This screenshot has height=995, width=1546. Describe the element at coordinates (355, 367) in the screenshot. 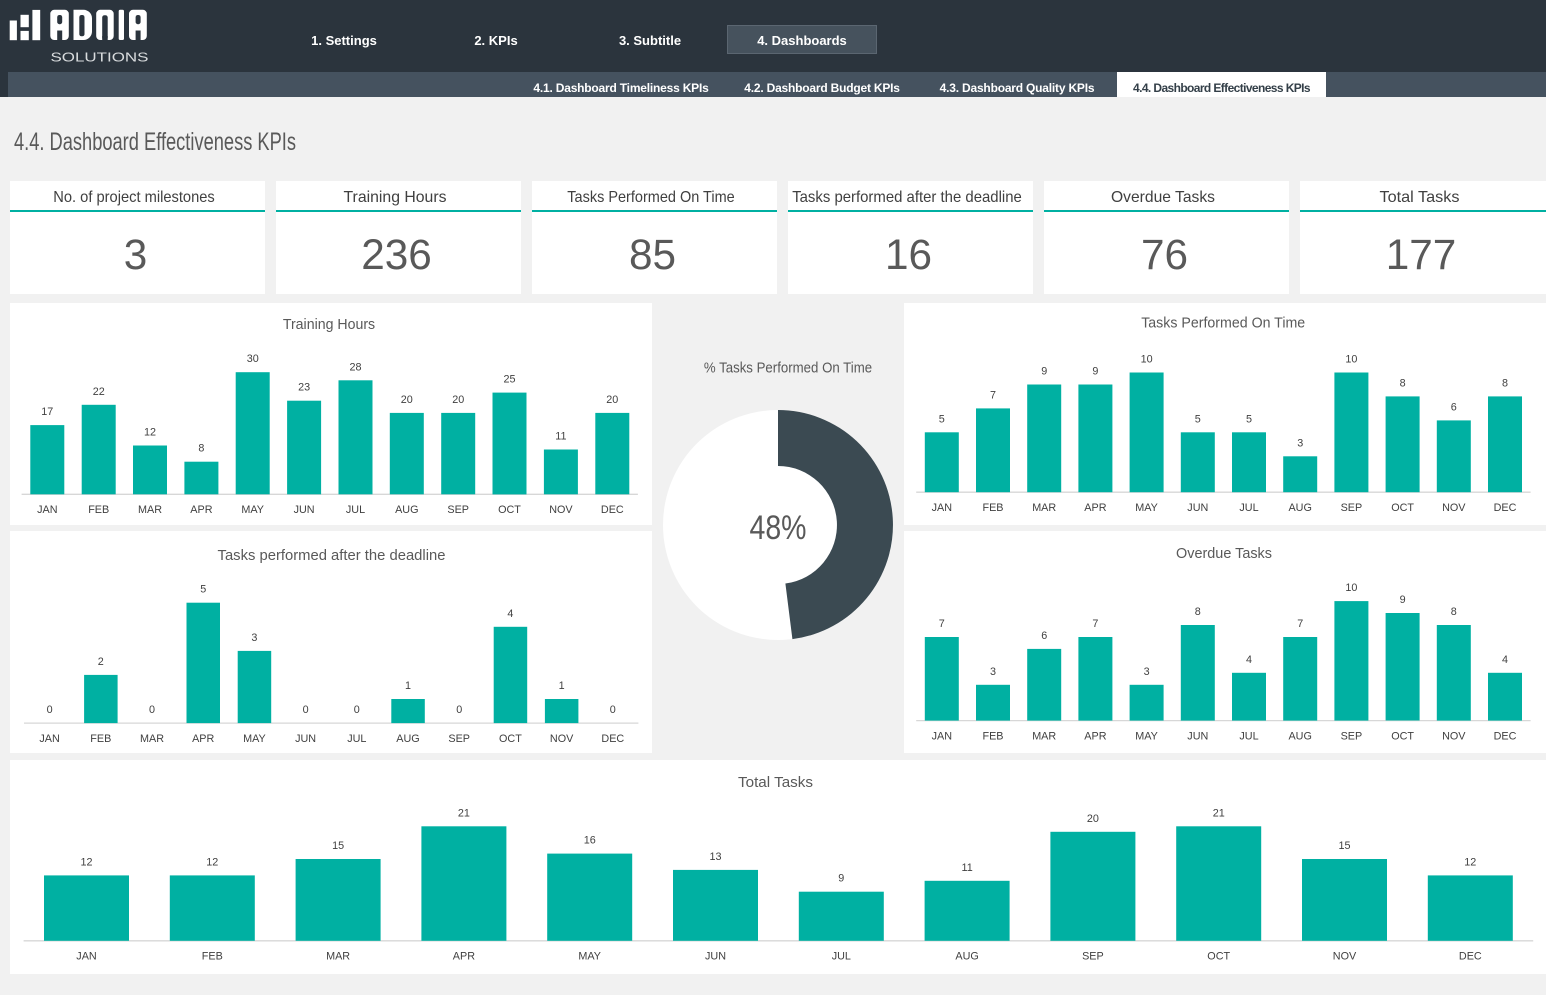

I see `svg-text: 28` at that location.